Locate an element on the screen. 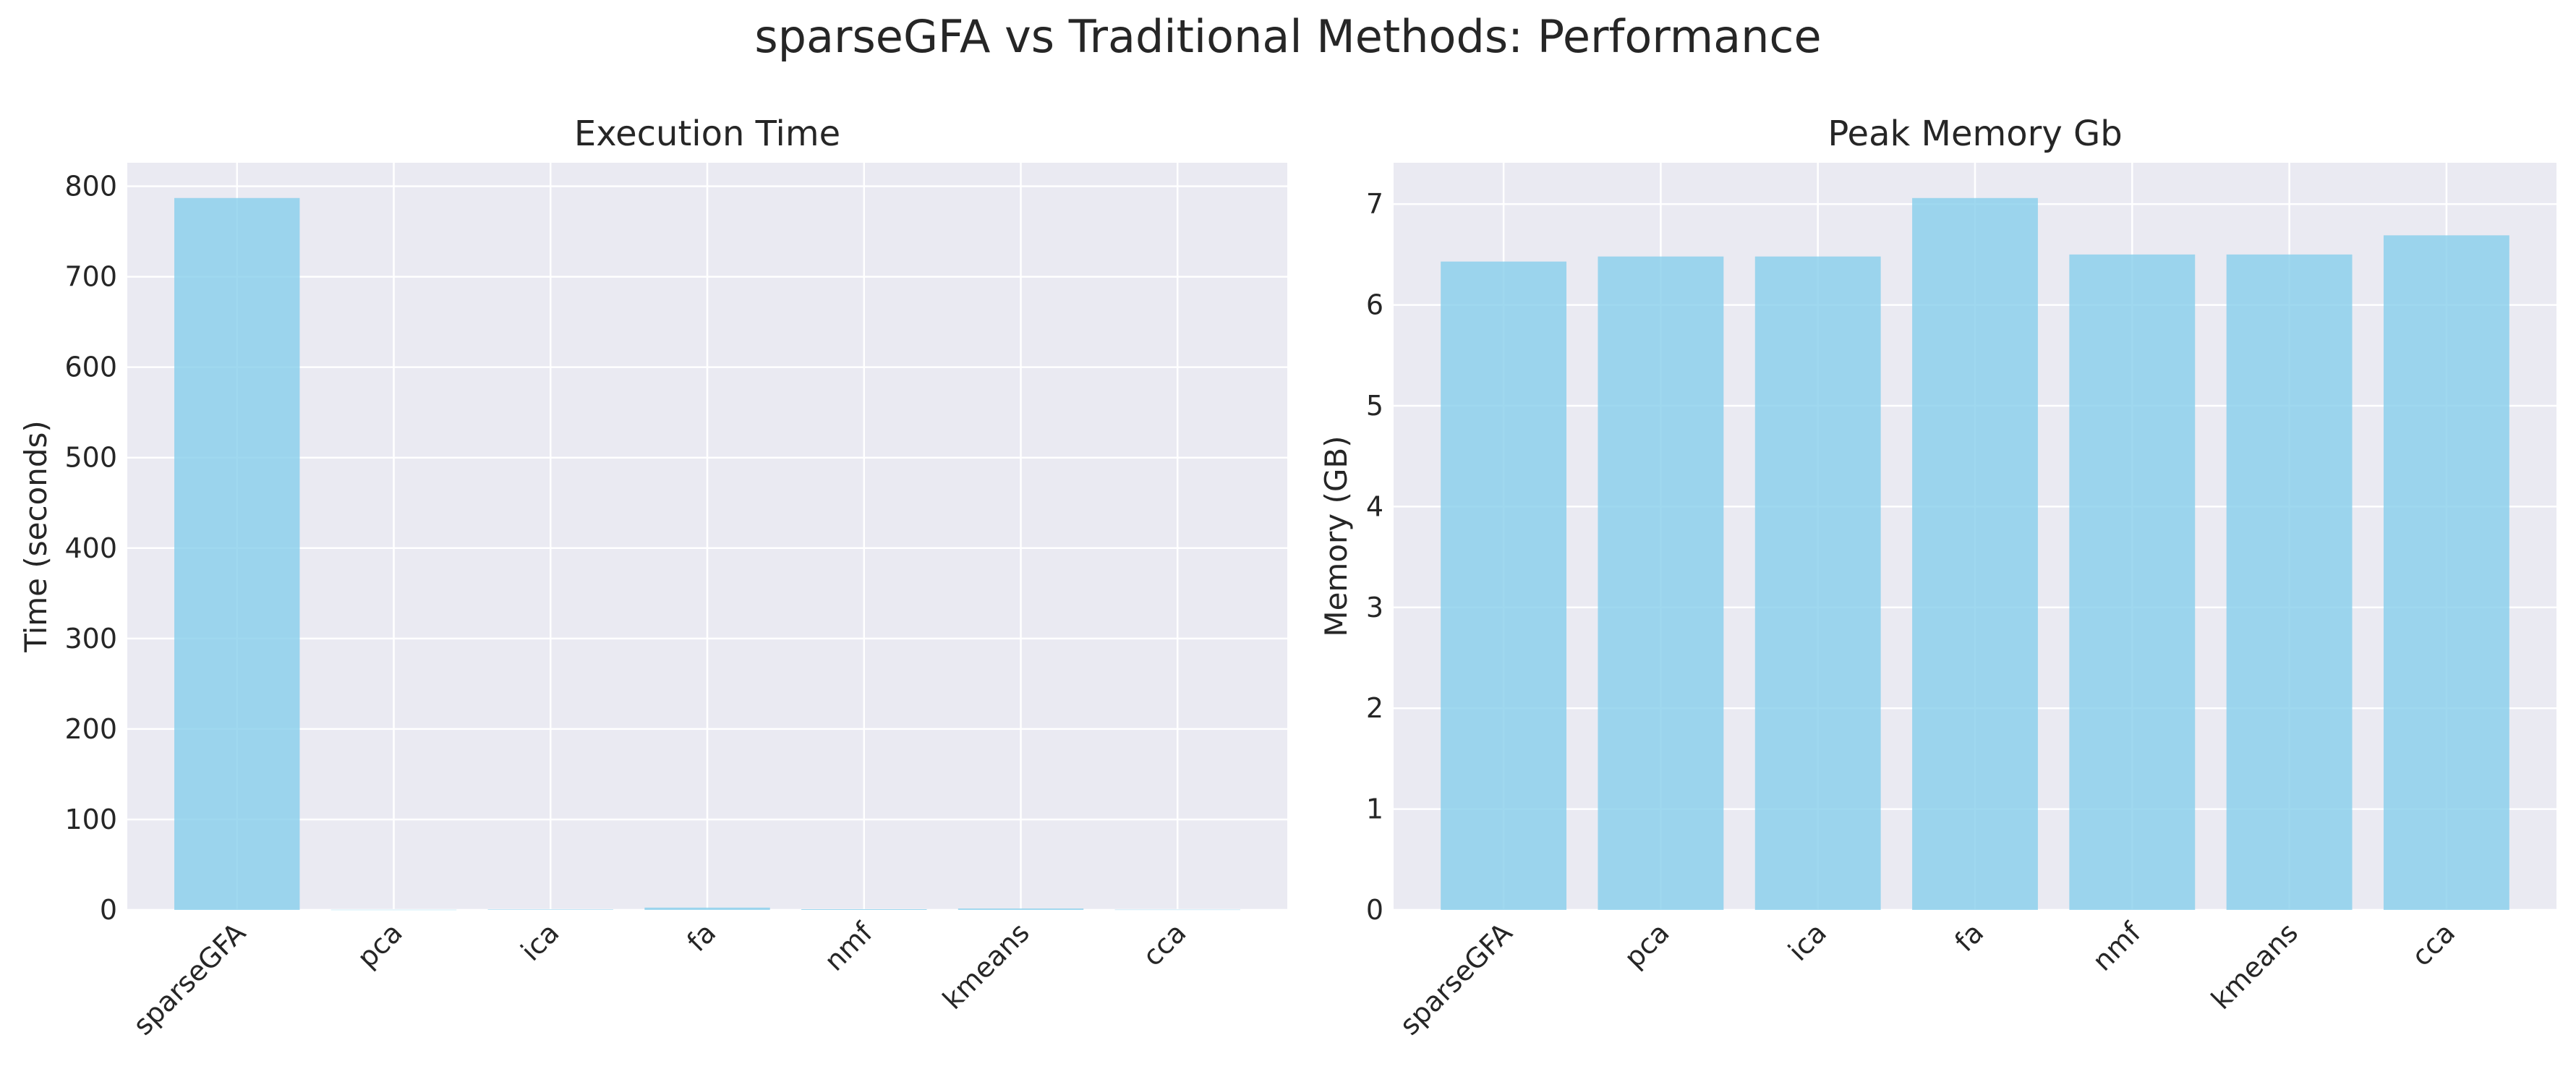 This screenshot has width=2576, height=1069. y-tick-label: 700 is located at coordinates (91, 277).